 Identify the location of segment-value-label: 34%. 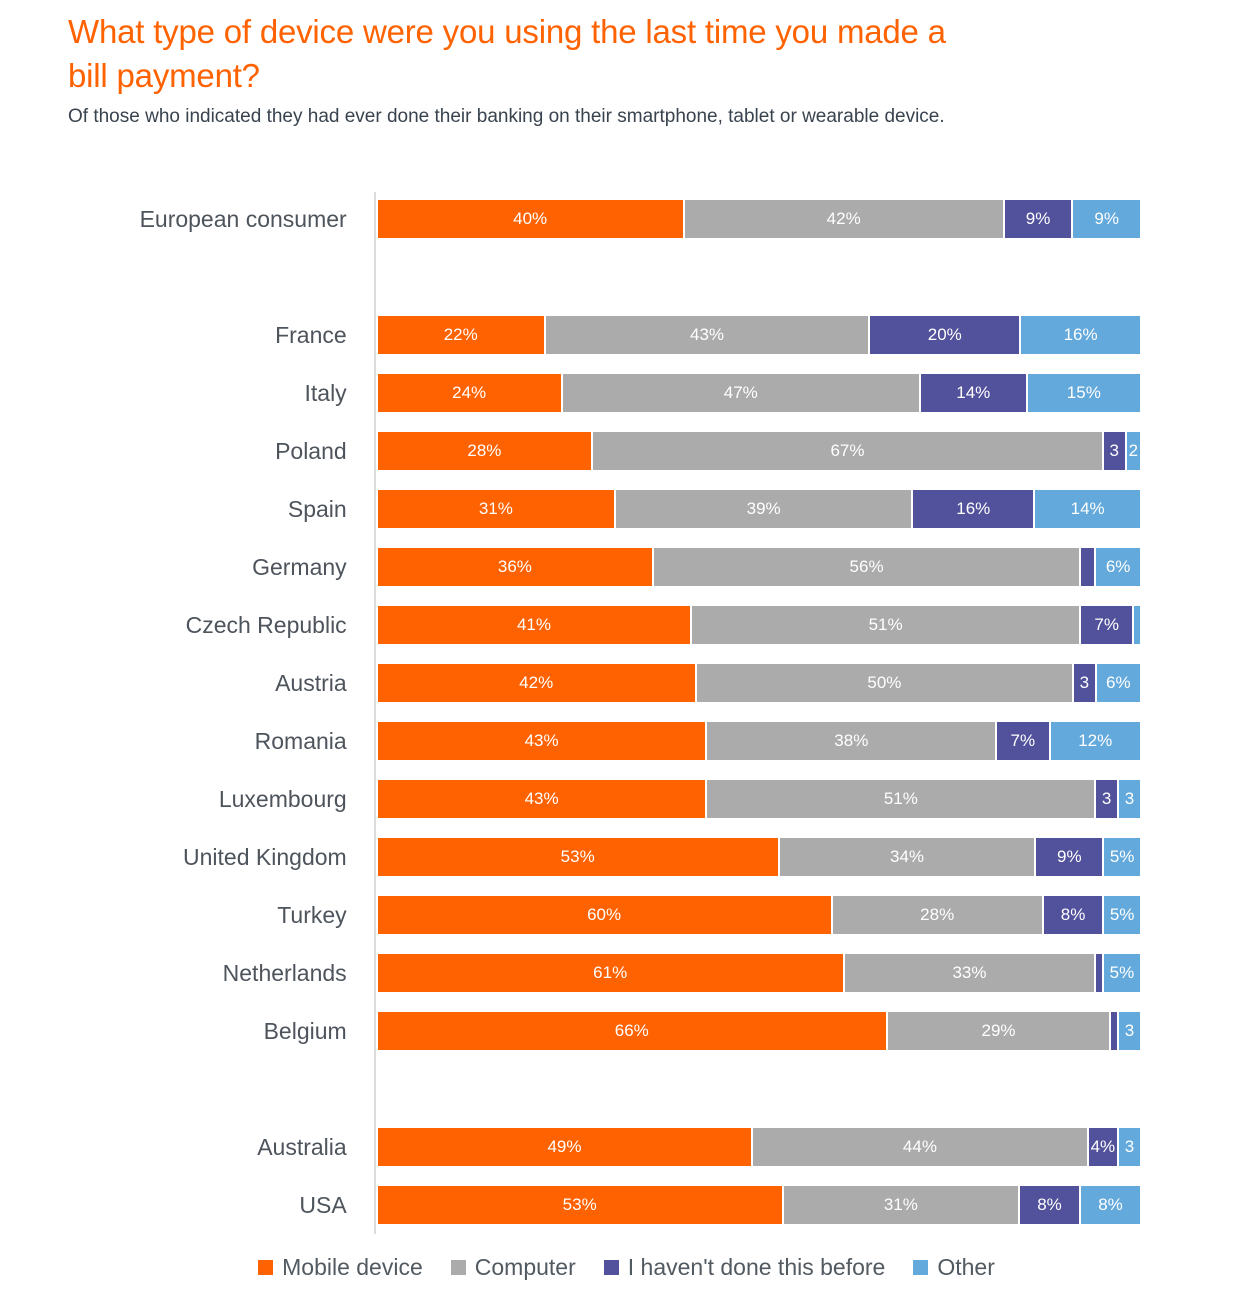
(907, 857).